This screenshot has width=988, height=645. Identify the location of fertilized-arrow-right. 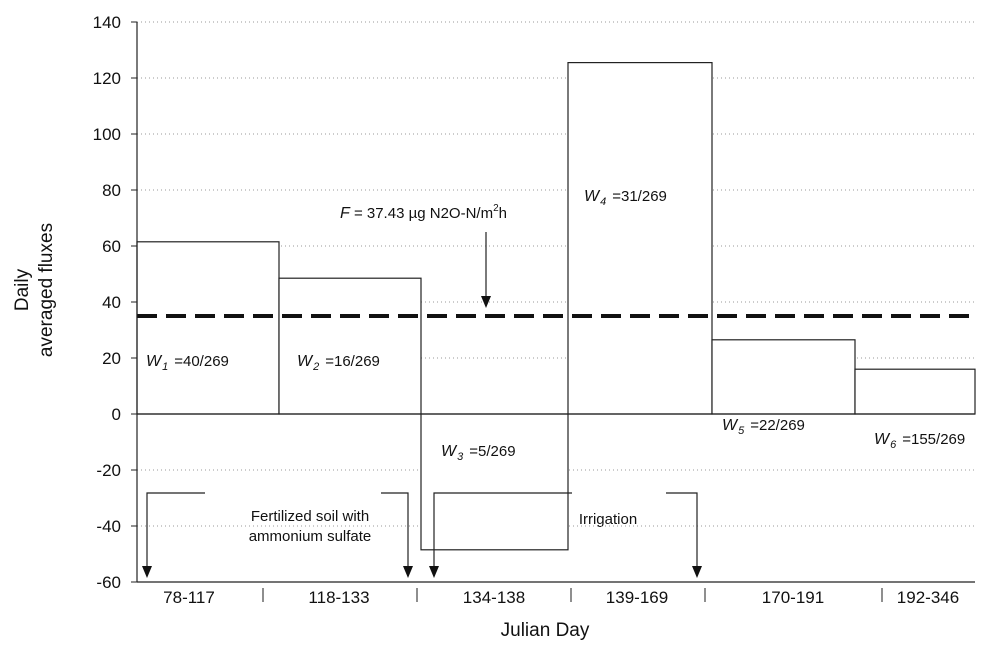
(395, 529).